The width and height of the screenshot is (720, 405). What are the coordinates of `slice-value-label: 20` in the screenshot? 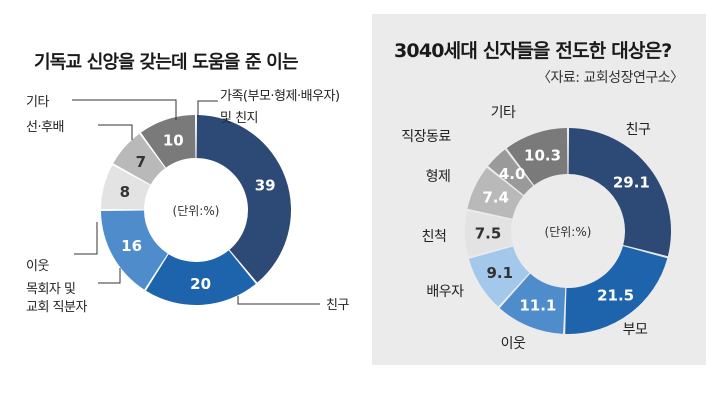 It's located at (200, 284).